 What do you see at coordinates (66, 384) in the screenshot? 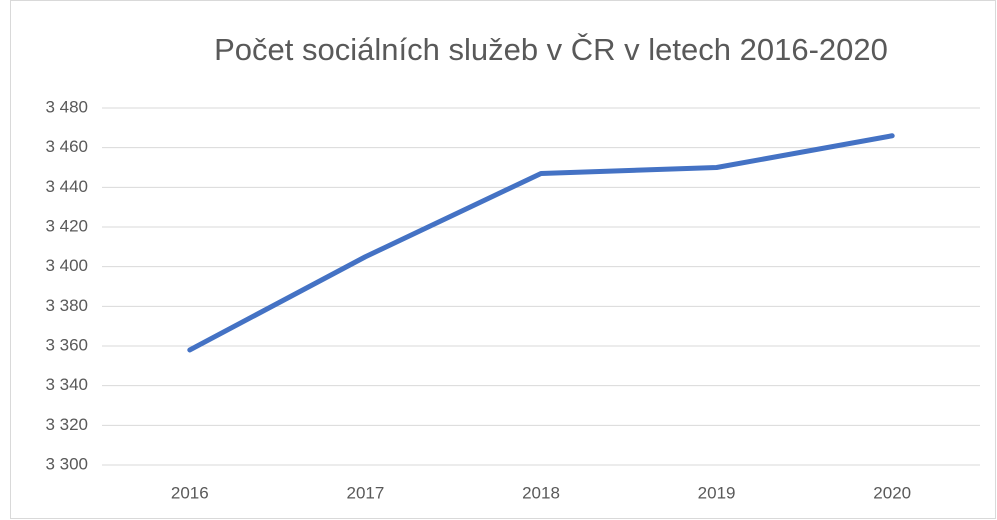
I see `y-tick-label: 3 340` at bounding box center [66, 384].